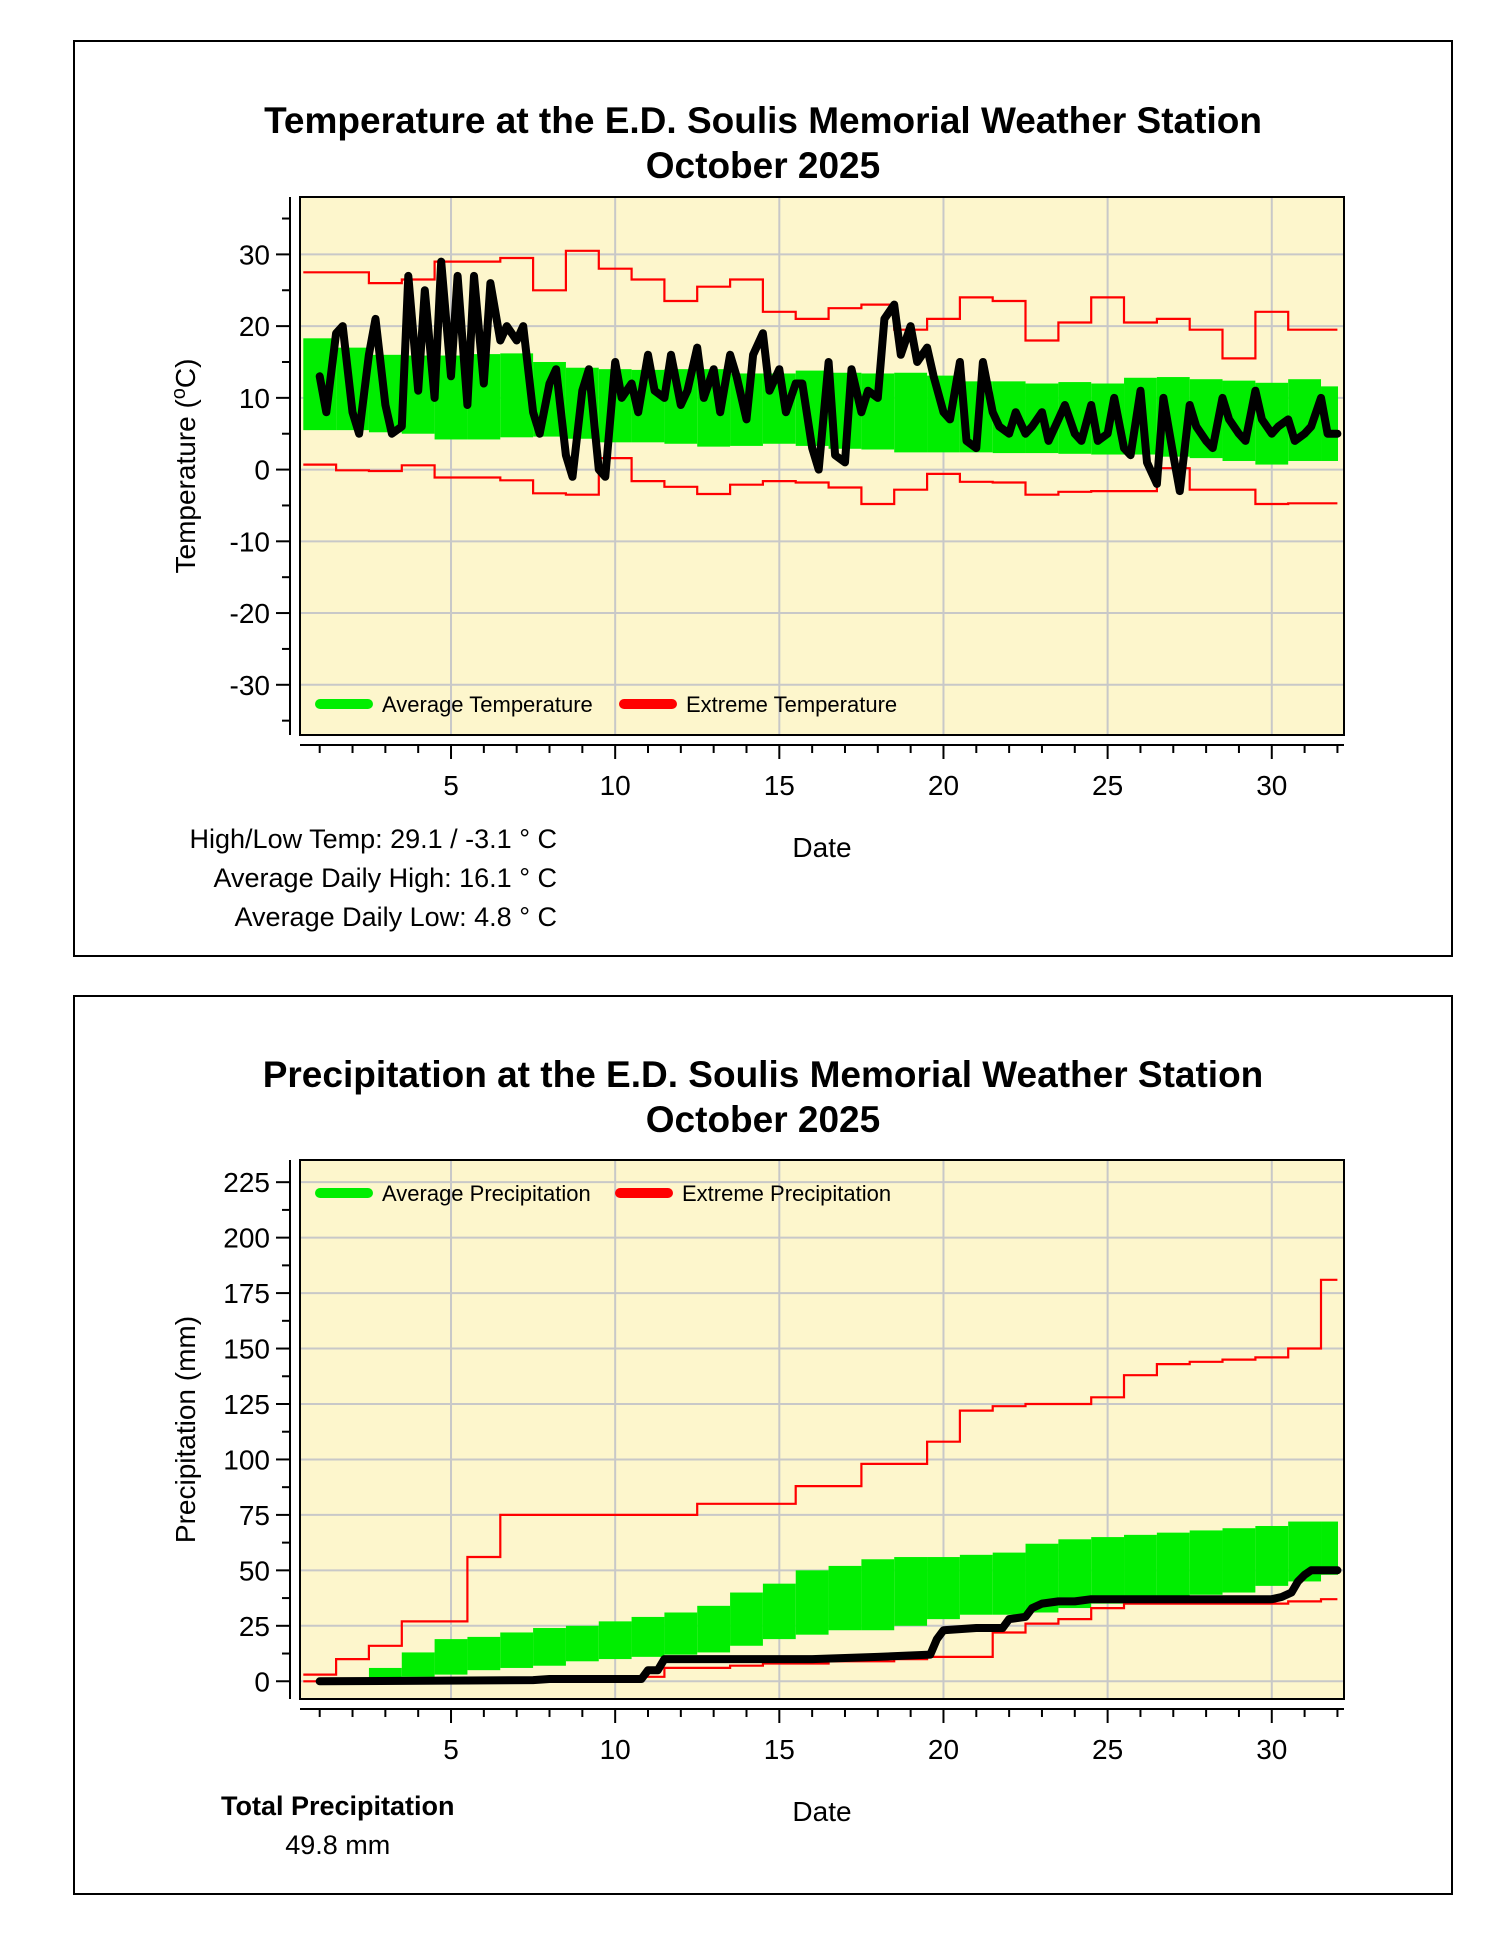 This screenshot has width=1500, height=1941. Describe the element at coordinates (250, 613) in the screenshot. I see `y-tick-label: -20` at that location.